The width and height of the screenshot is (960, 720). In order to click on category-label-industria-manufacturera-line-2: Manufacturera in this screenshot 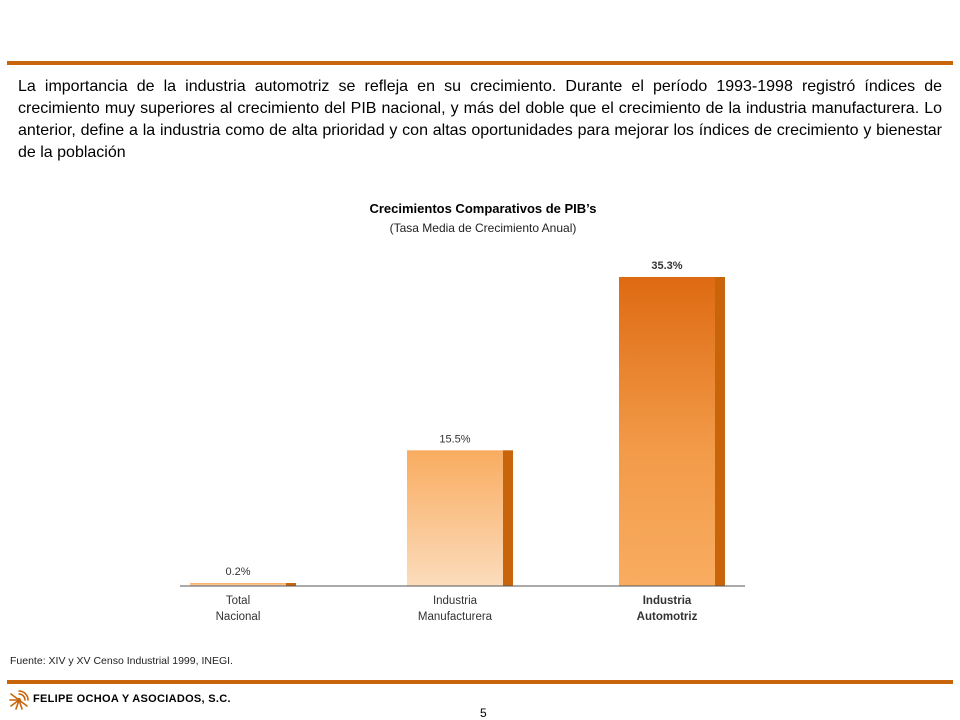, I will do `click(455, 617)`.